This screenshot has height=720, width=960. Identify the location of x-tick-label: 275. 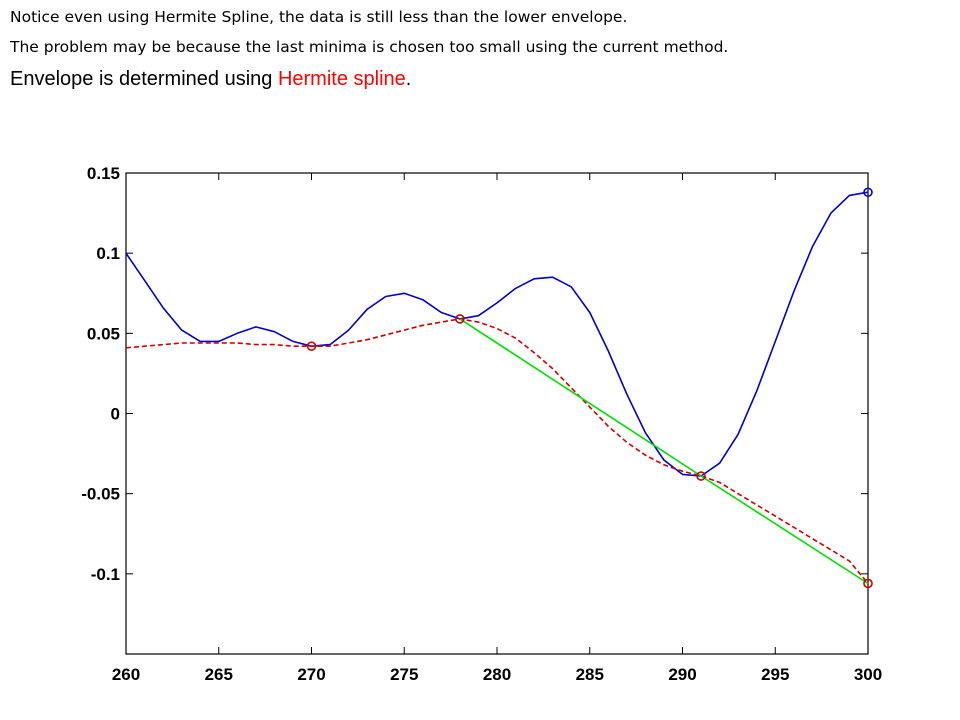
(404, 674).